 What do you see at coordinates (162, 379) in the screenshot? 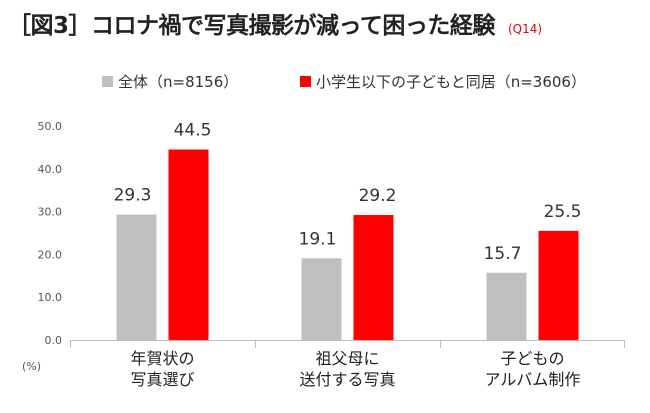
I see `category-label: 写真選び` at bounding box center [162, 379].